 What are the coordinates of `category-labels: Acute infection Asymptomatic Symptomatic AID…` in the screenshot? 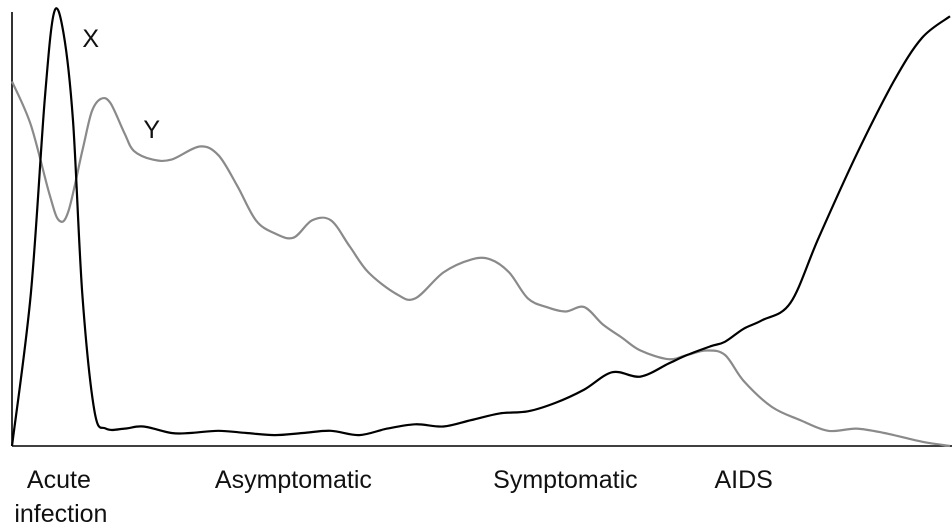 It's located at (393, 497).